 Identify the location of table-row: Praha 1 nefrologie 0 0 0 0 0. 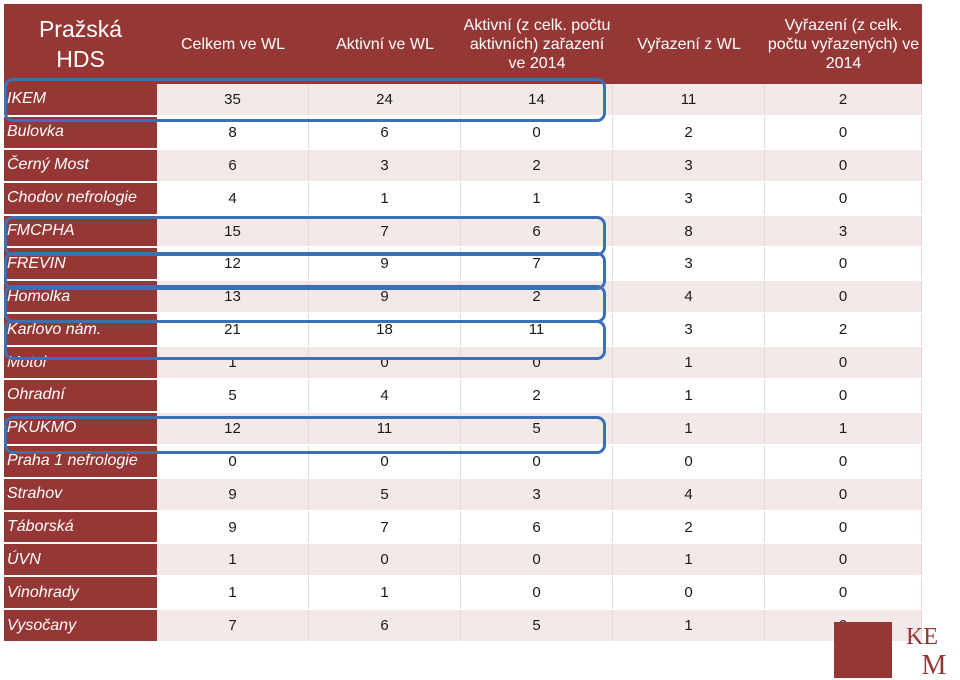
(463, 462).